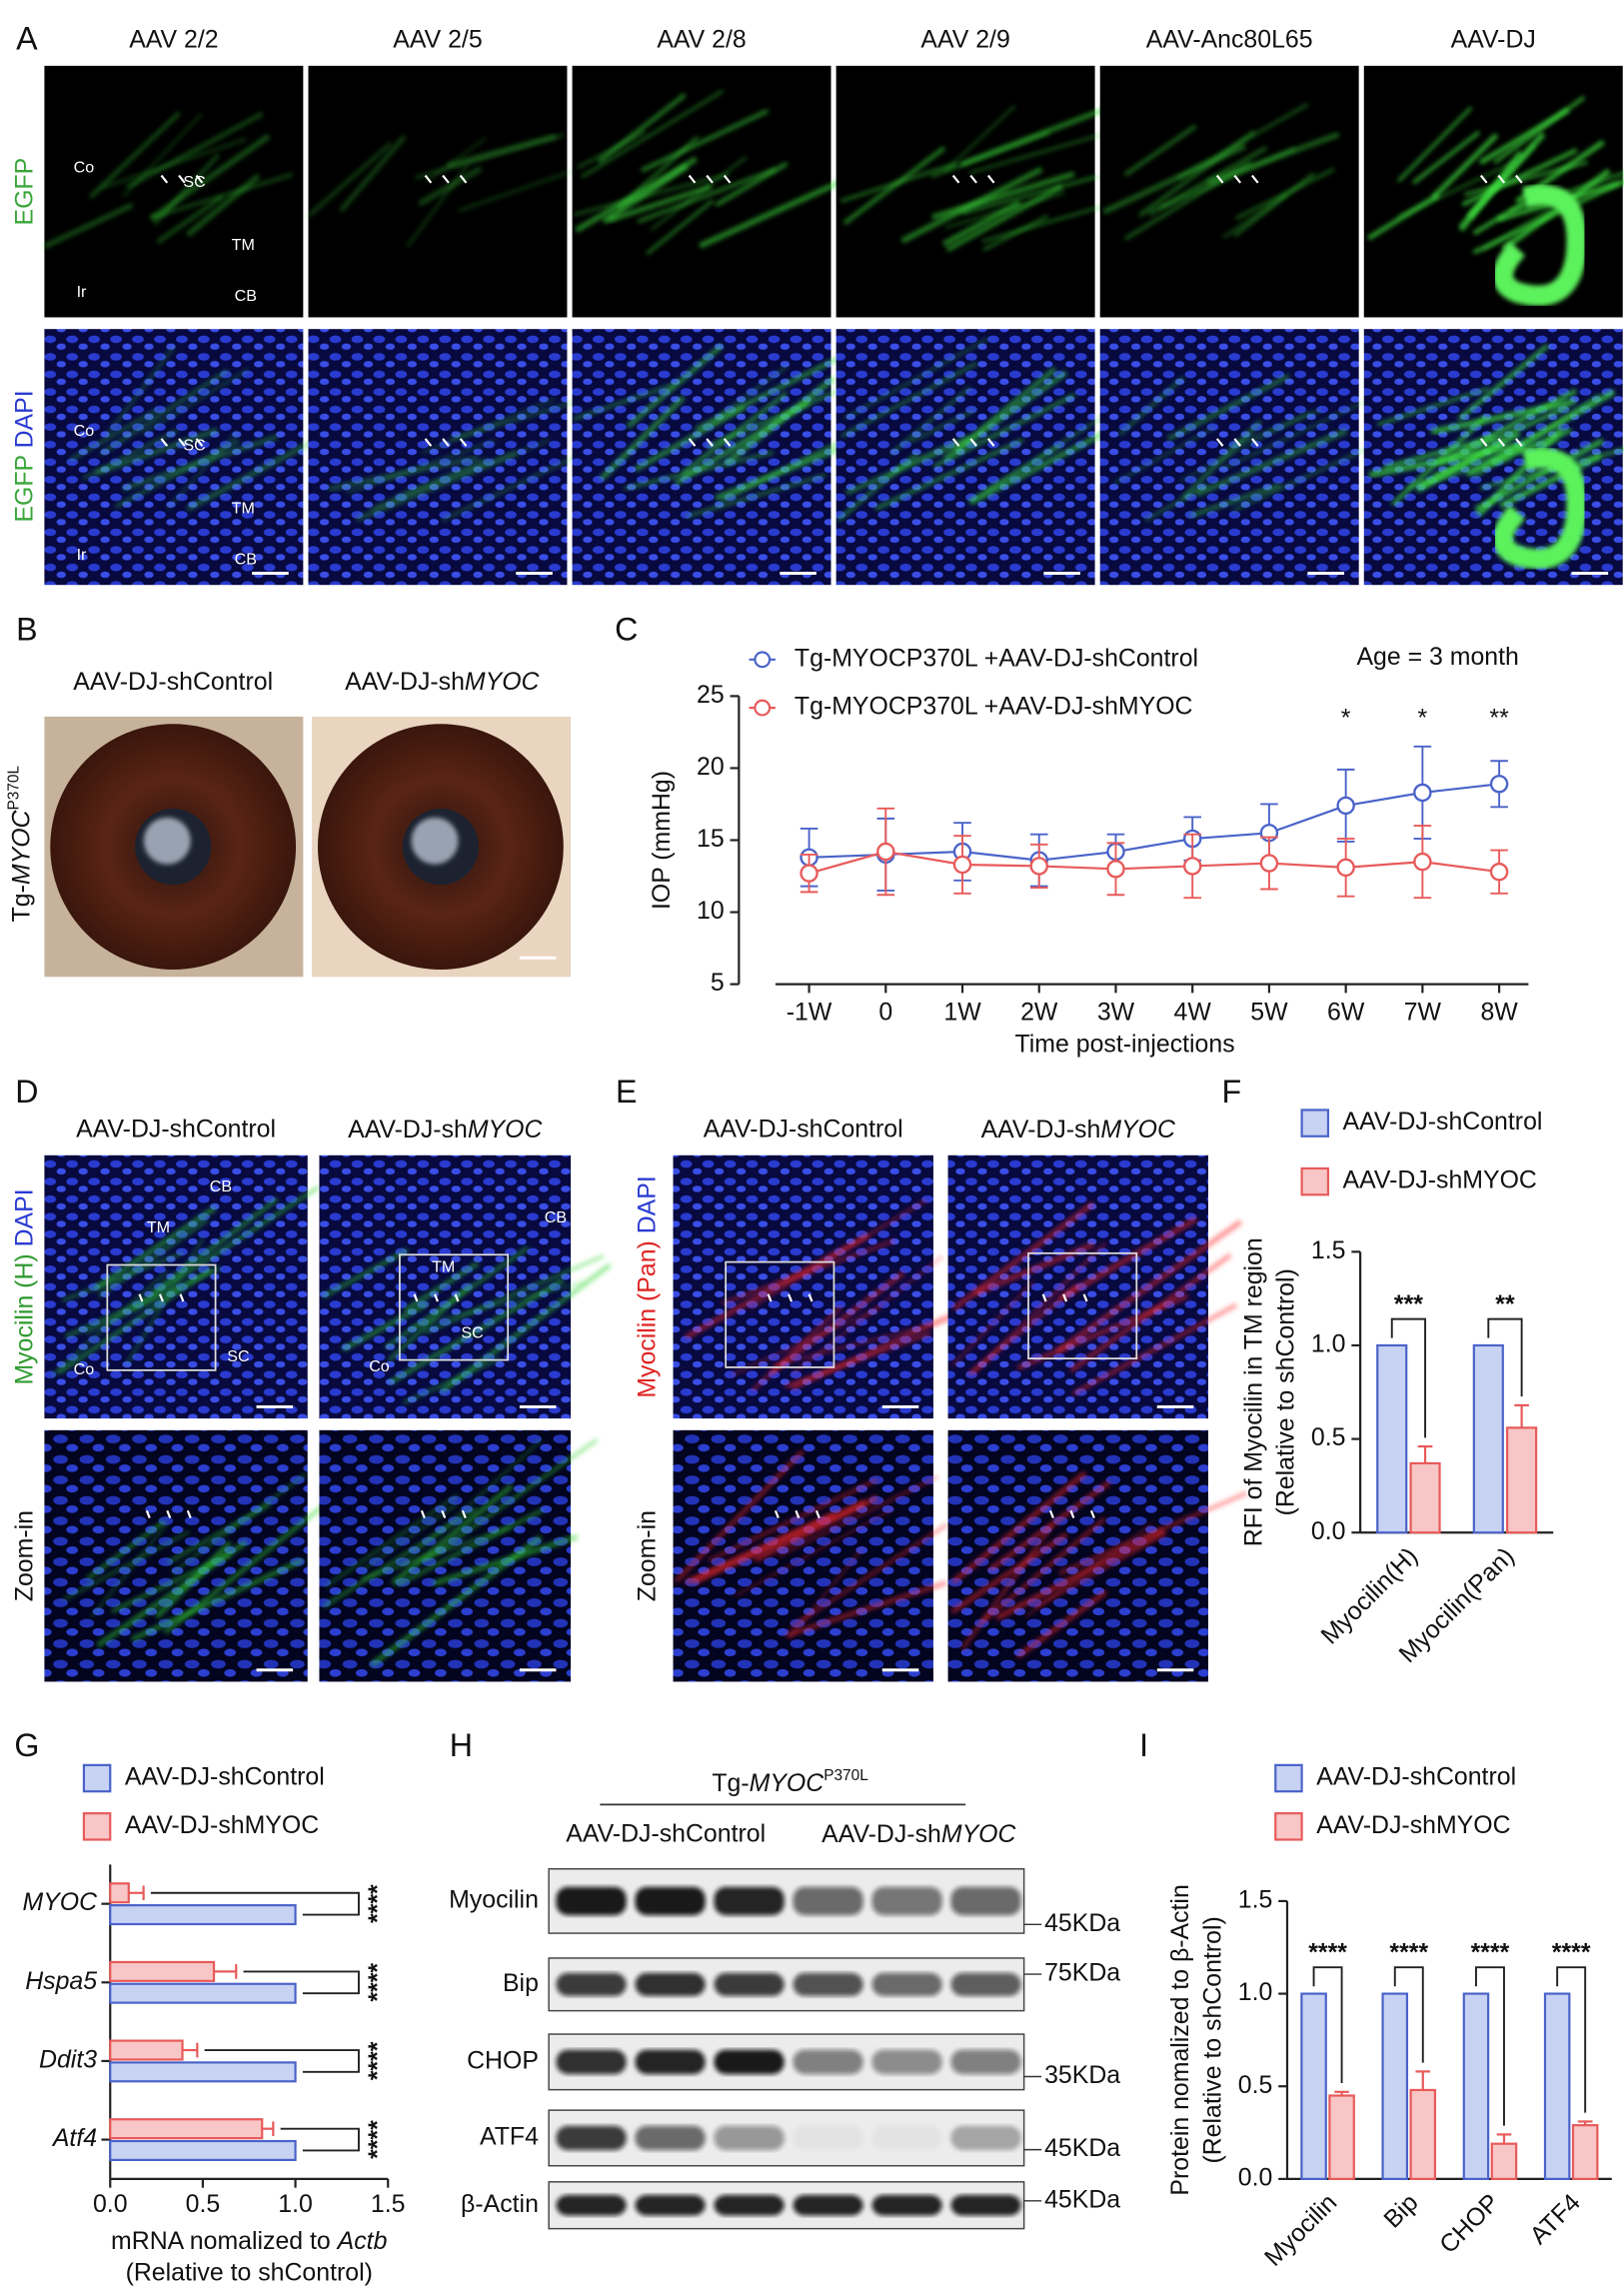 This screenshot has width=1624, height=2293. What do you see at coordinates (1289, 1778) in the screenshot?
I see `legend-swatch` at bounding box center [1289, 1778].